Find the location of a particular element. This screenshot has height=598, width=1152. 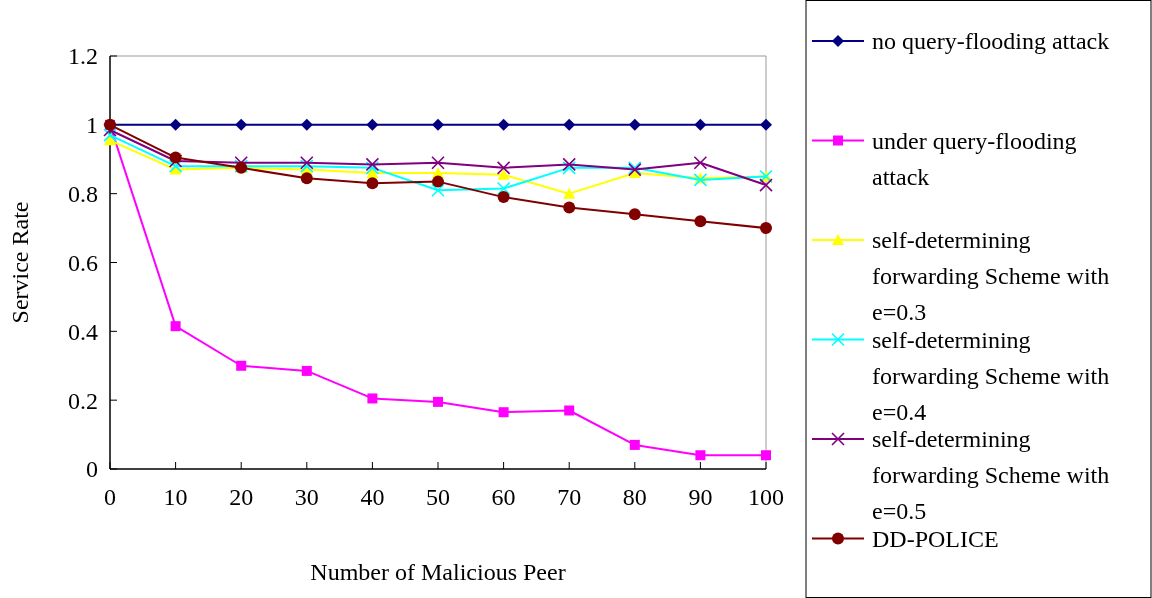

x-tick-label: 0 is located at coordinates (110, 497).